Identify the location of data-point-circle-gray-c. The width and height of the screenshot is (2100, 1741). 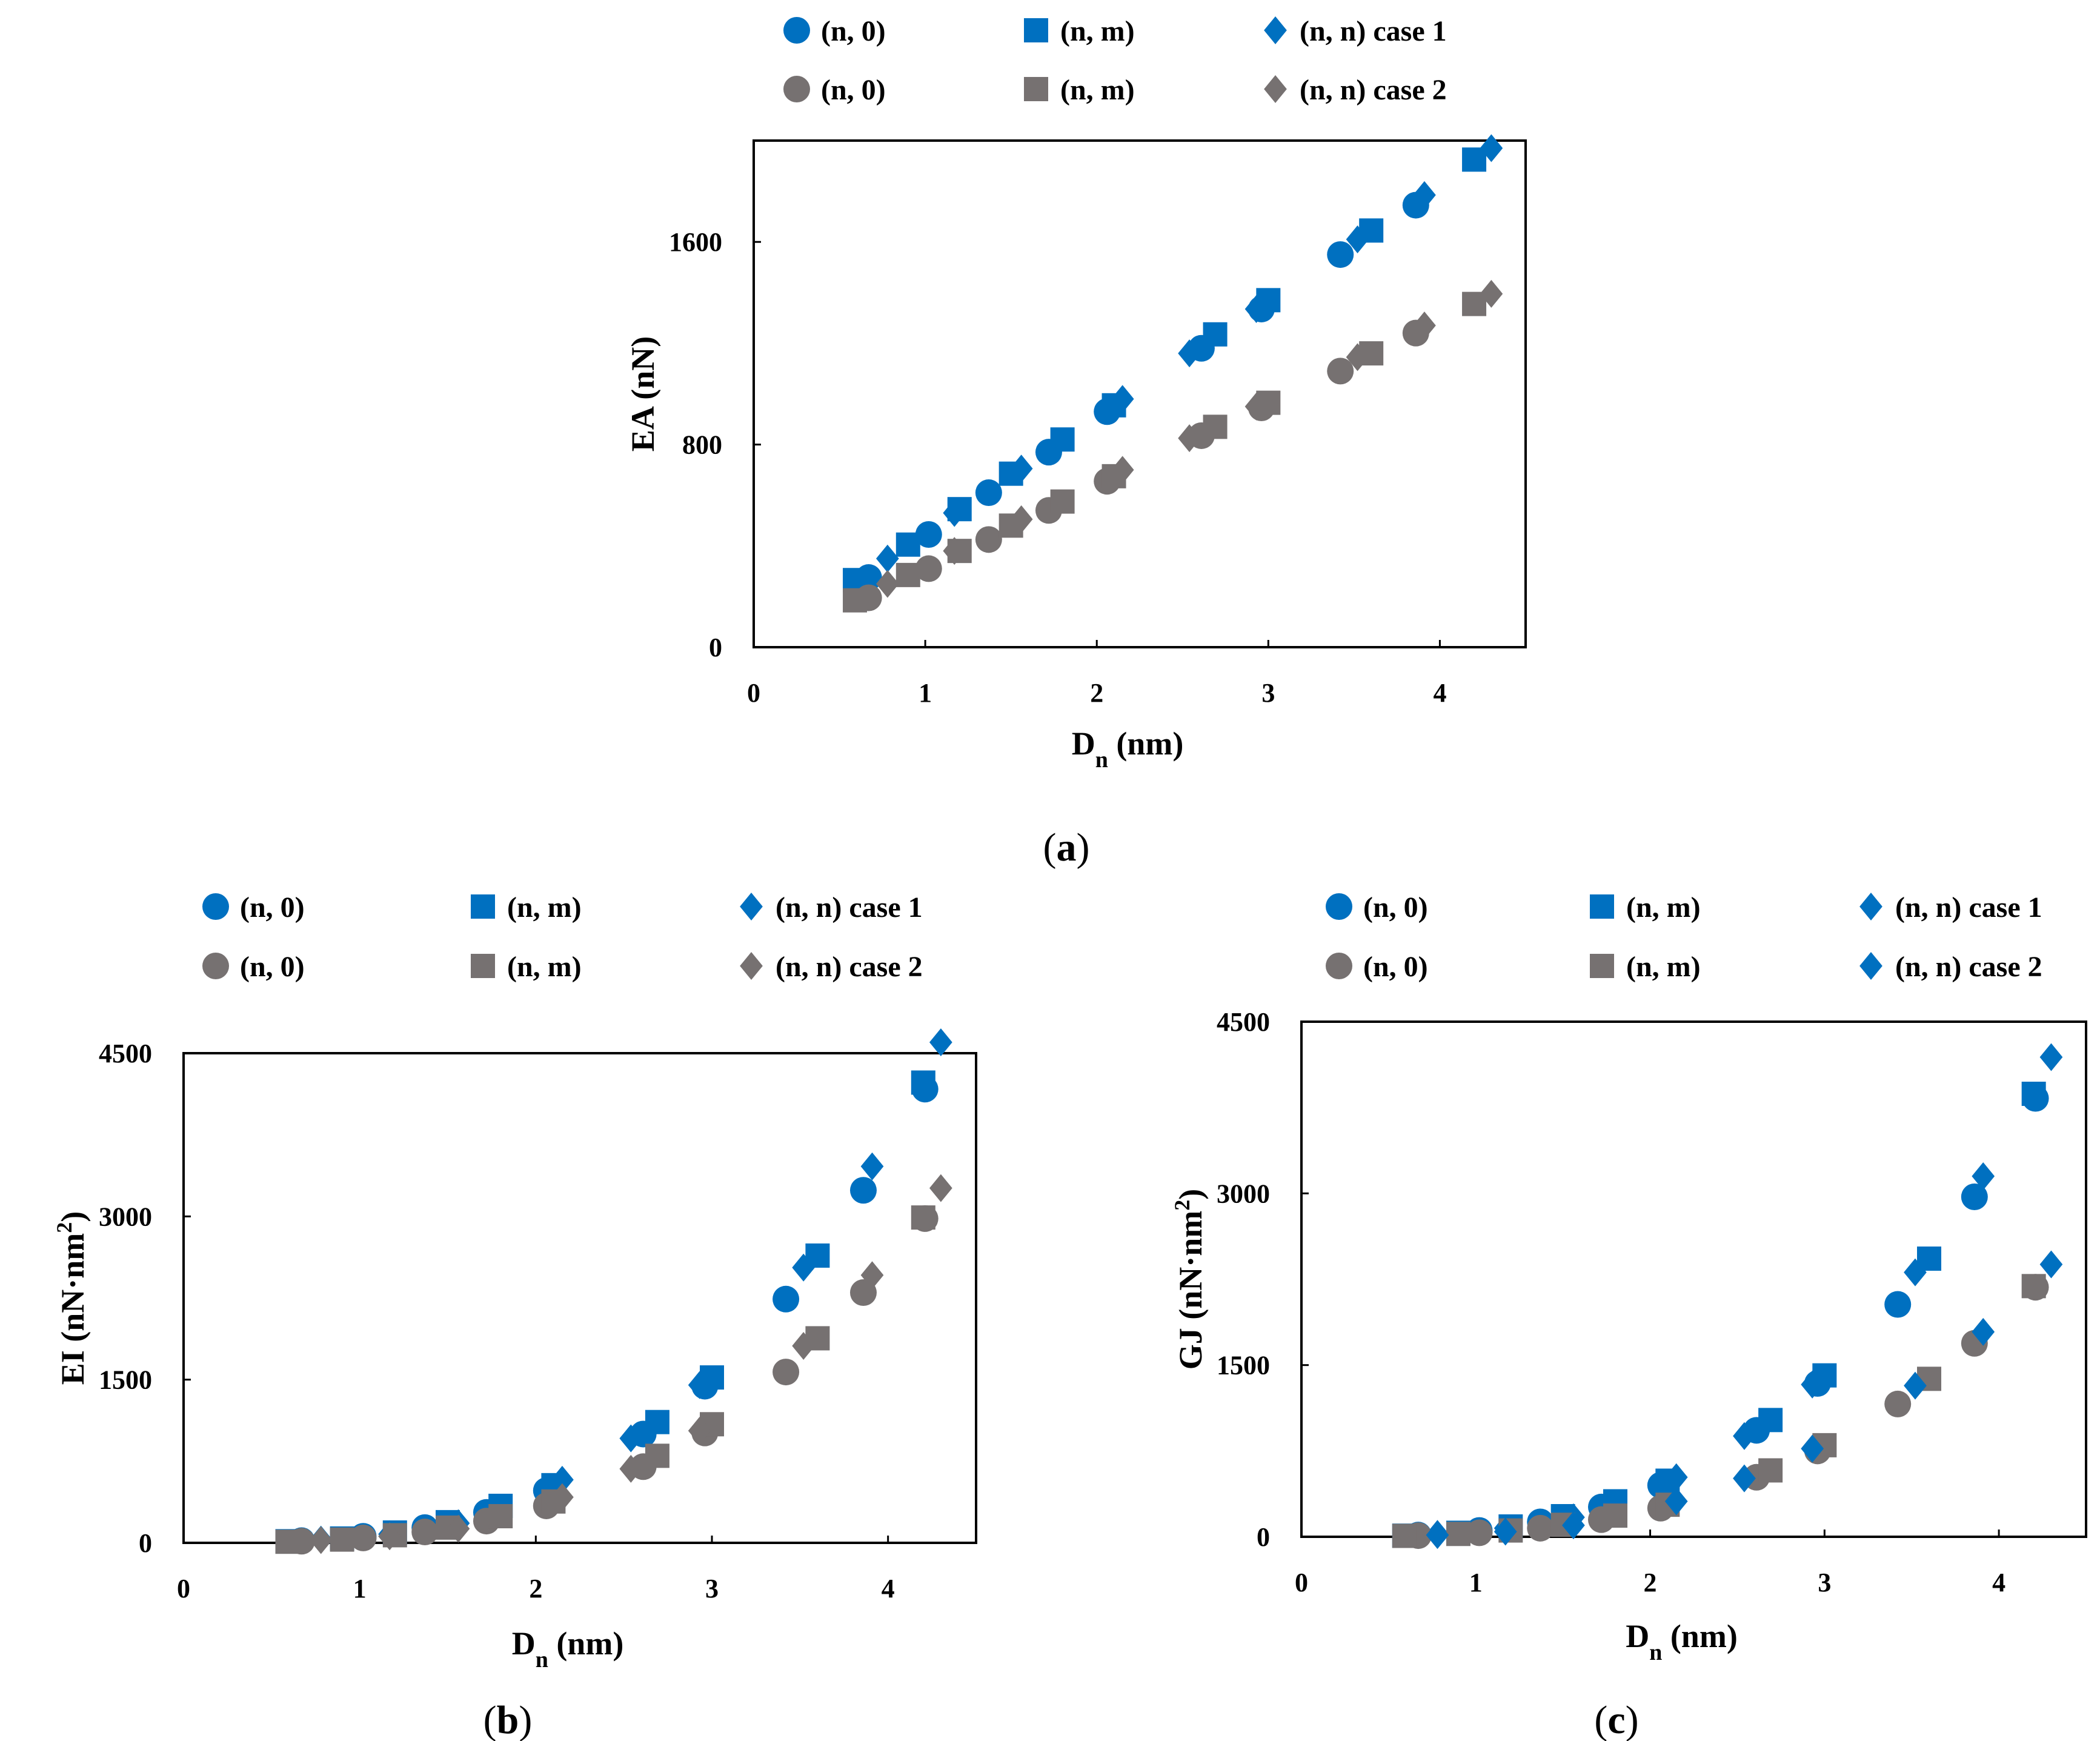
(1540, 1528).